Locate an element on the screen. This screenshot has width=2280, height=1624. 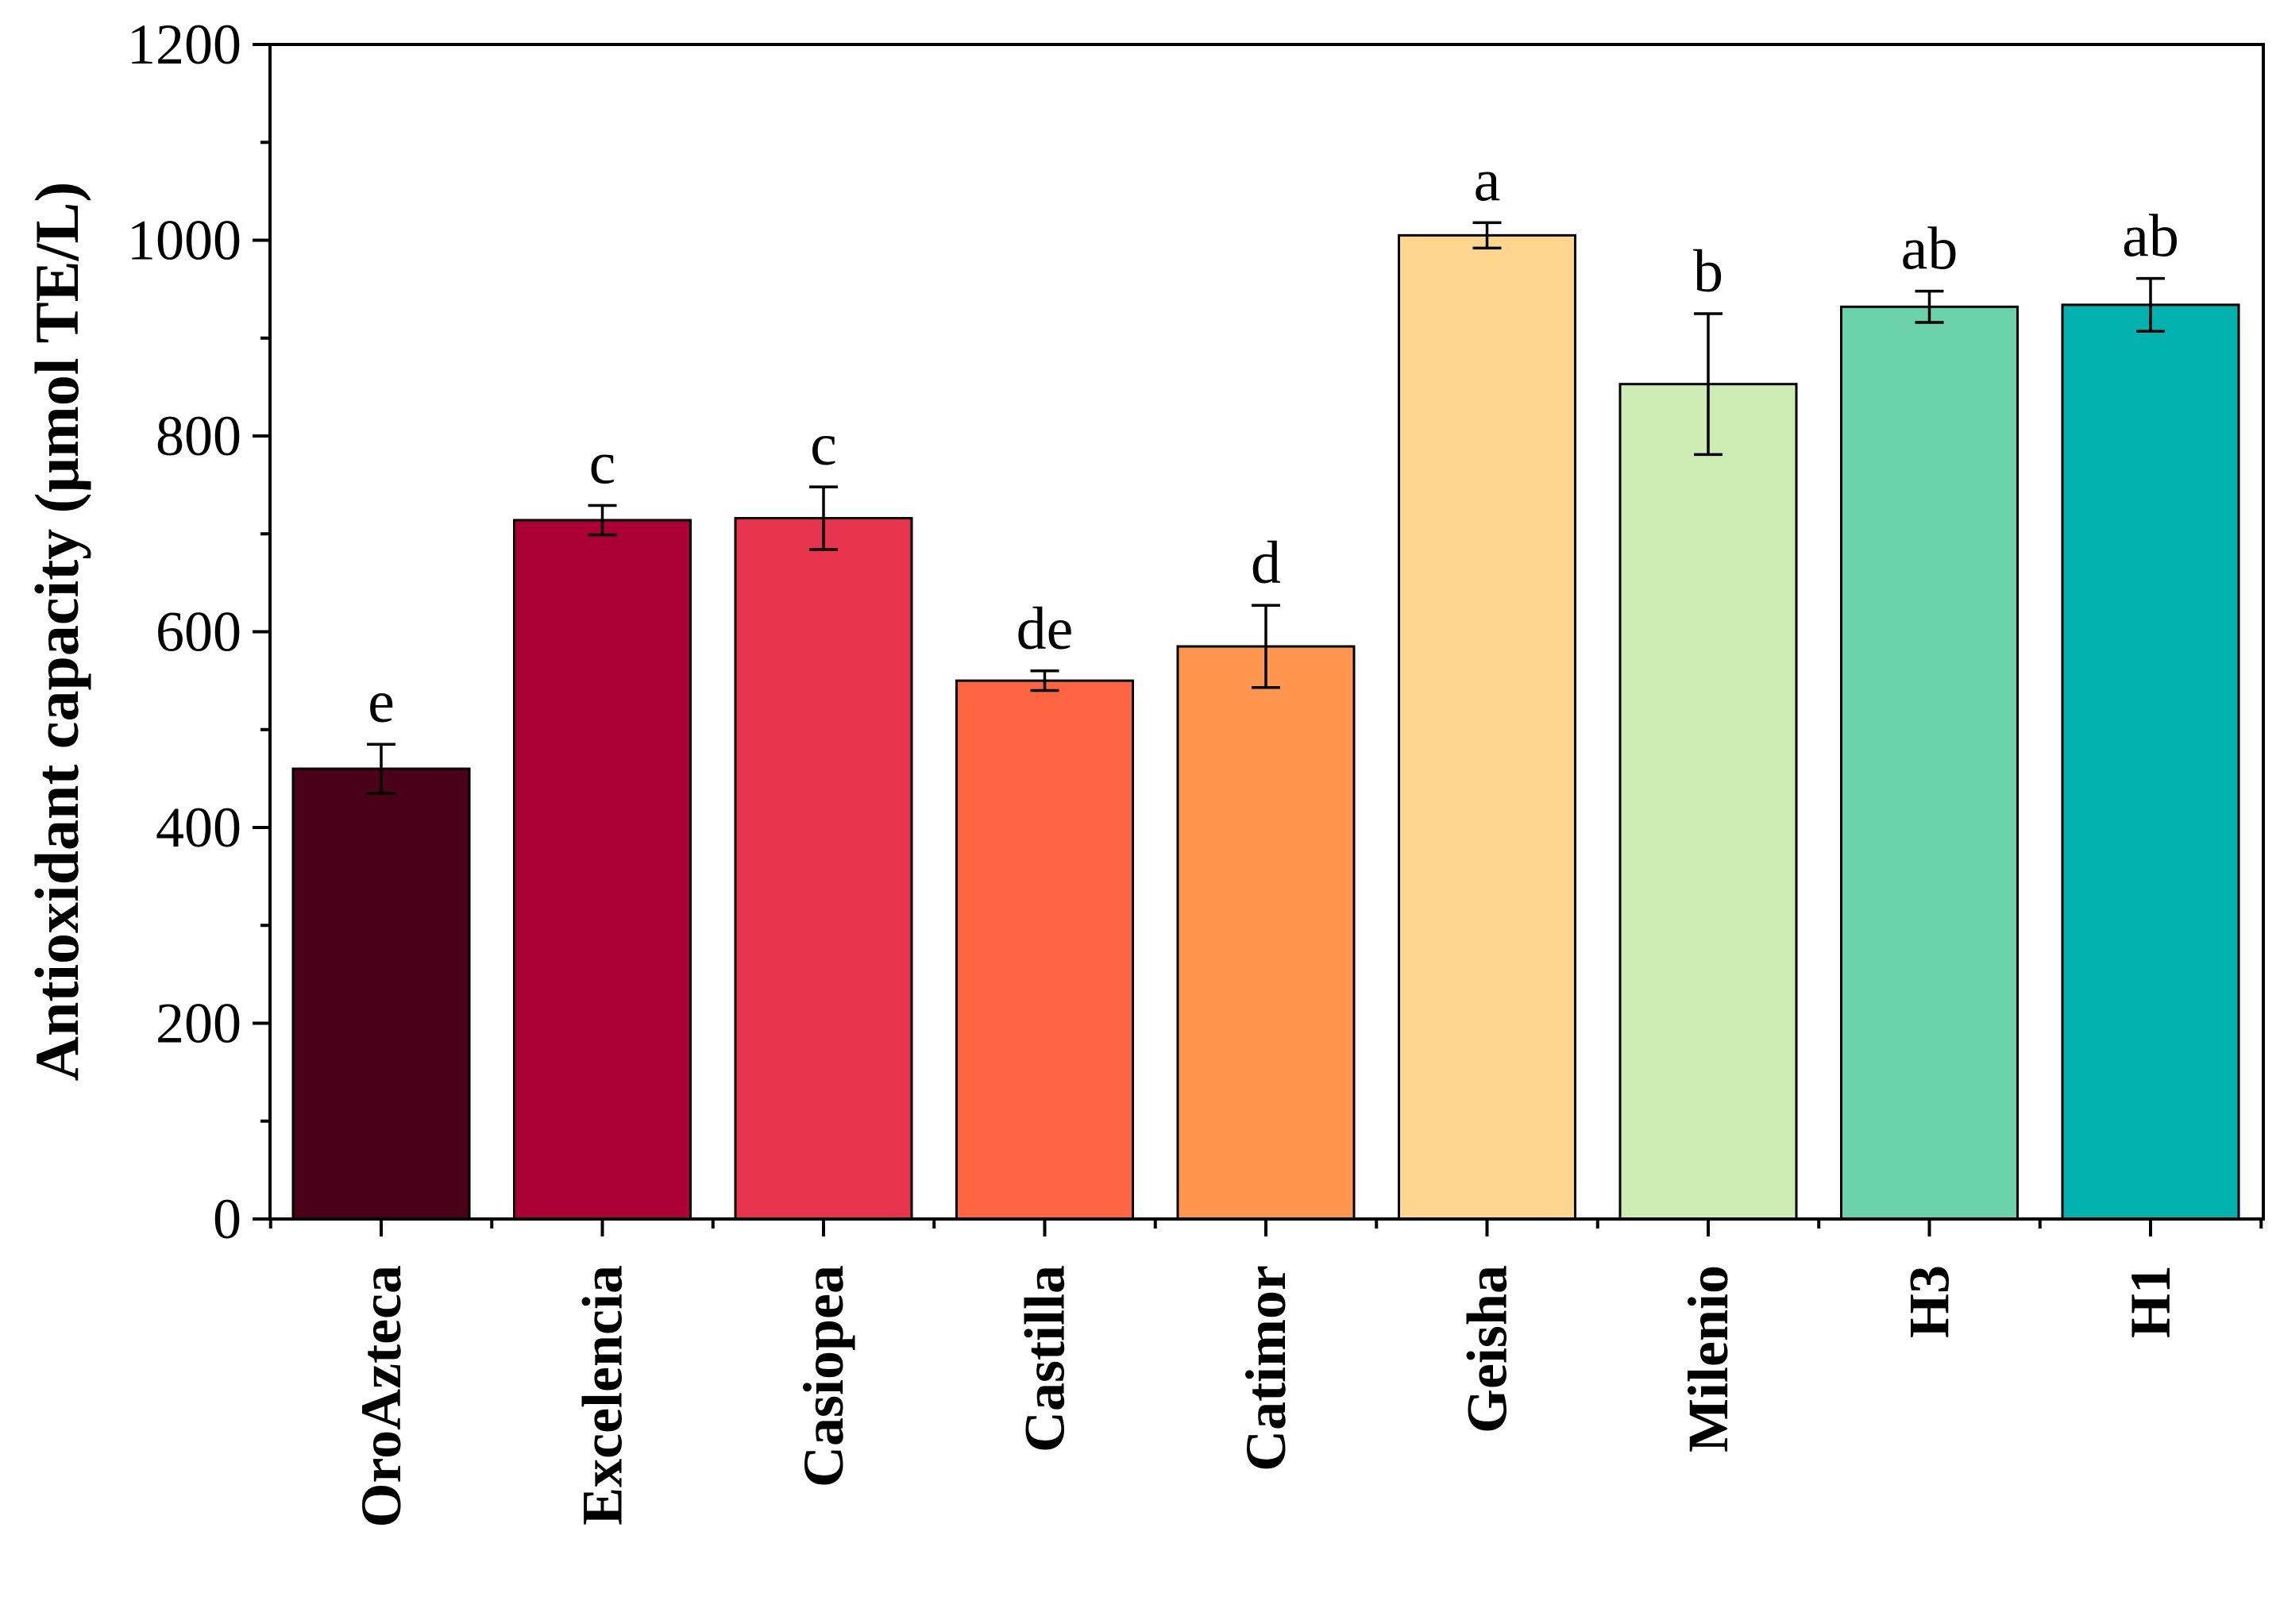
x-tick-label: OroAzteca is located at coordinates (381, 1396).